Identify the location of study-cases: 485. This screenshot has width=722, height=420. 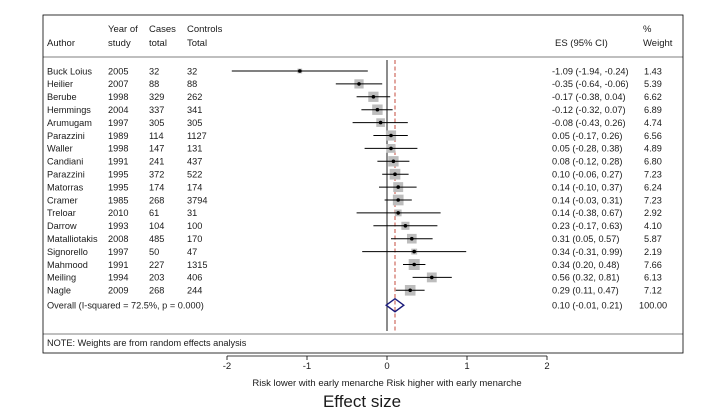
(156, 239).